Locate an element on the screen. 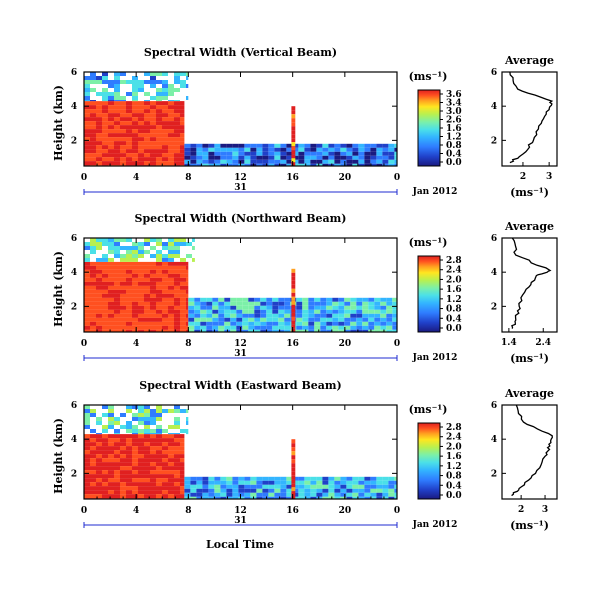 The height and width of the screenshot is (598, 613). x-tick-label: 12 is located at coordinates (240, 178).